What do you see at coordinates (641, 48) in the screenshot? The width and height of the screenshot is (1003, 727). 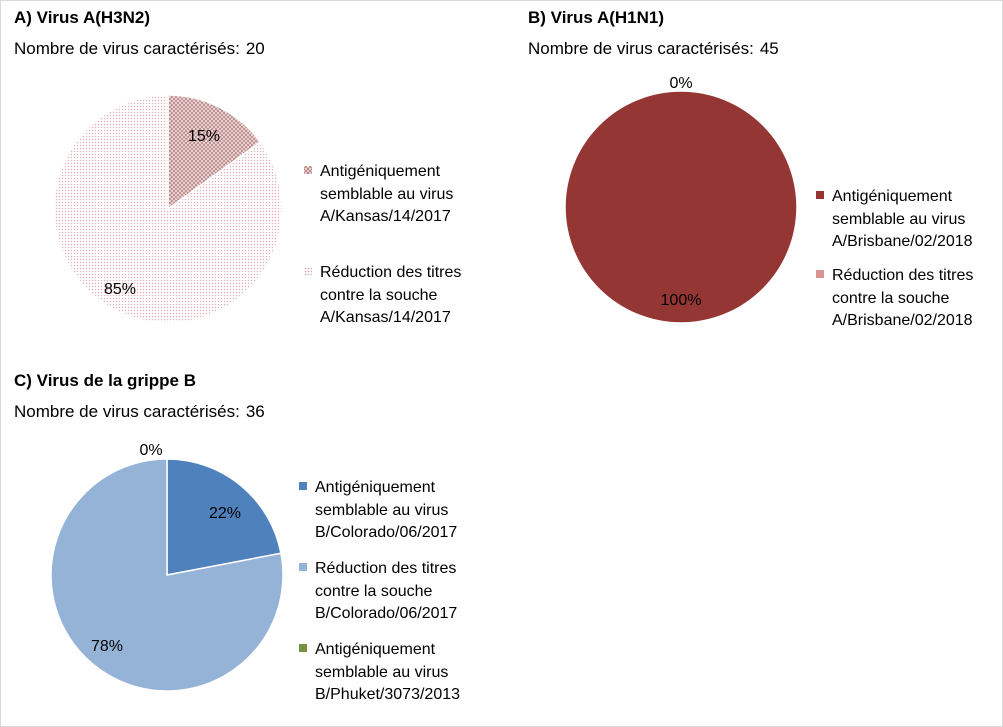 I see `panel-b-count-label: Nombre de virus caractérisés:` at bounding box center [641, 48].